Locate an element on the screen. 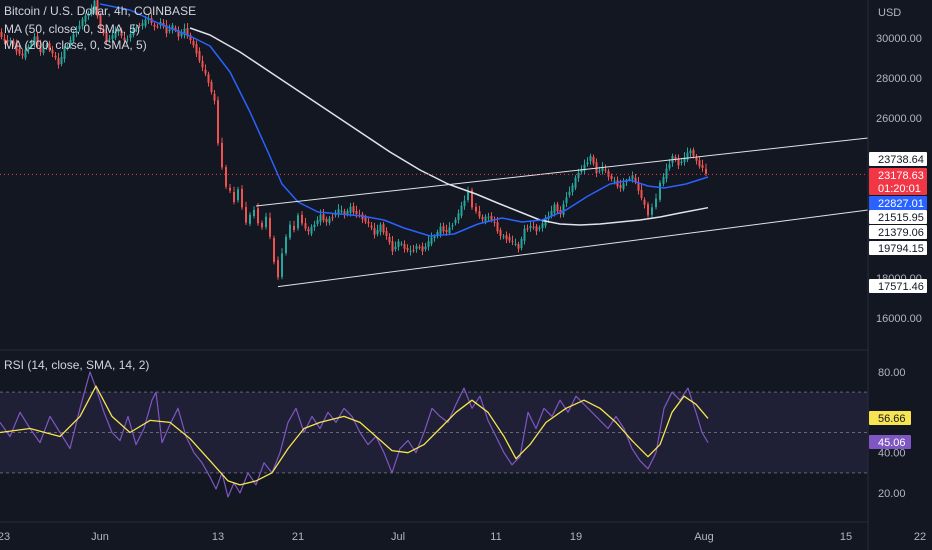 The height and width of the screenshot is (550, 932). price-badge: 23738.64 is located at coordinates (898, 159).